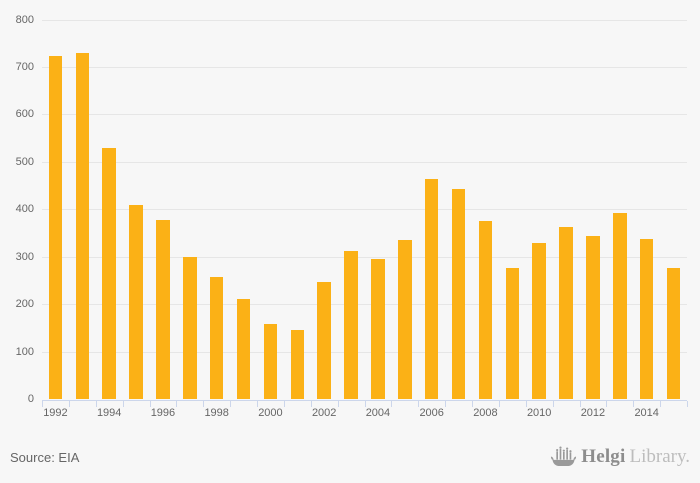 This screenshot has height=483, width=700. Describe the element at coordinates (109, 273) in the screenshot. I see `bar-1994` at that location.